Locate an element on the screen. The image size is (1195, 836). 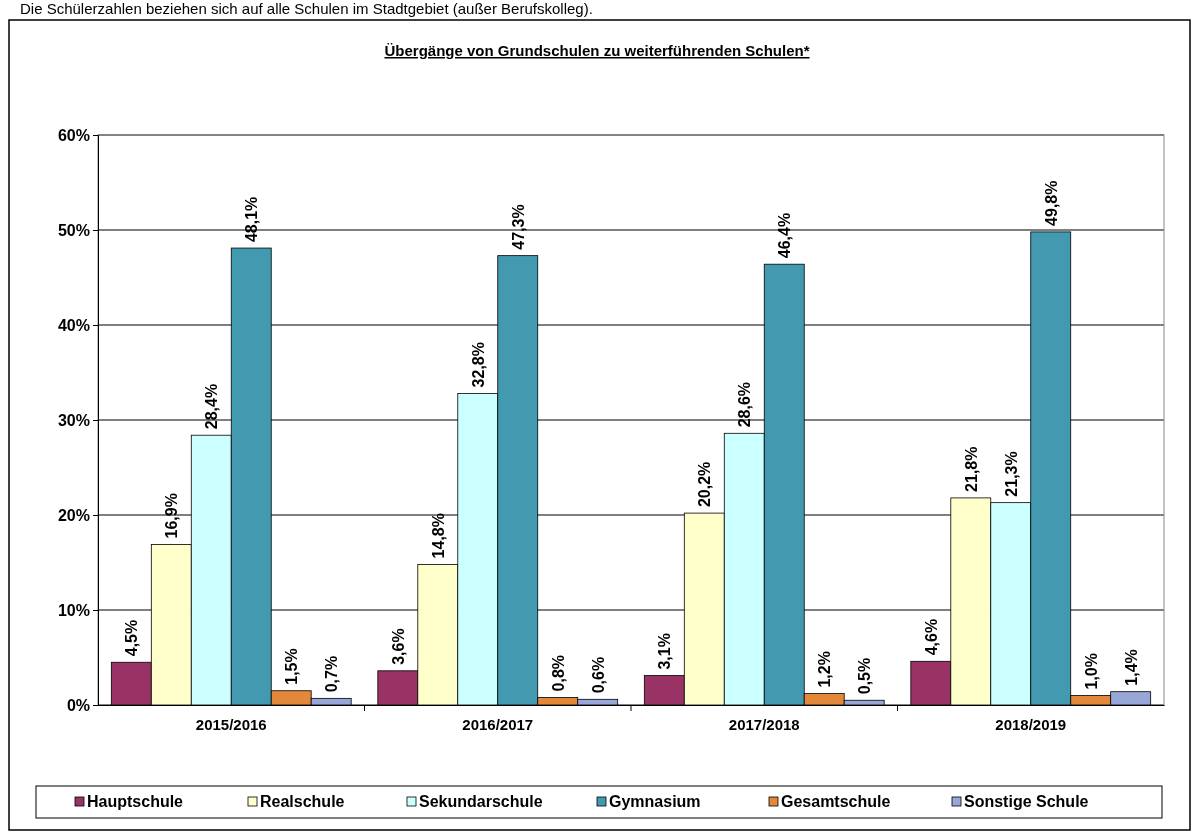
y-tick-label: 30% is located at coordinates (73, 420).